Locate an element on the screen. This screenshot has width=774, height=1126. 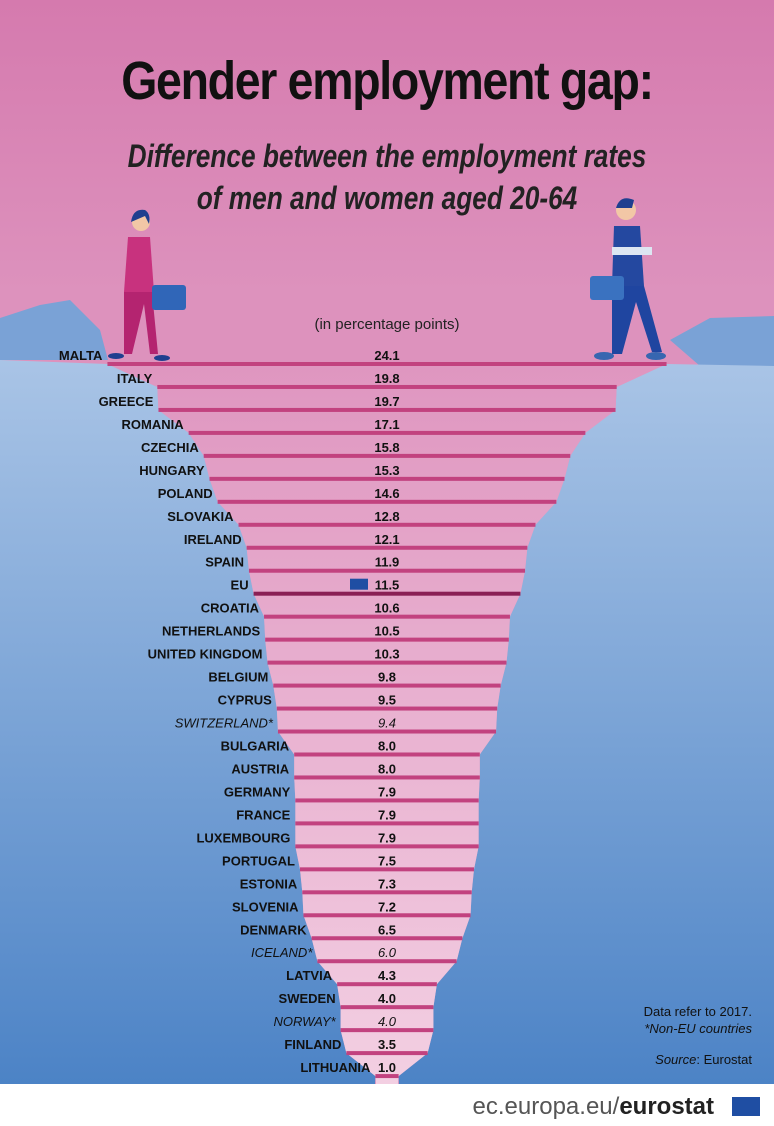
value-label: 7.2 is located at coordinates (387, 906).